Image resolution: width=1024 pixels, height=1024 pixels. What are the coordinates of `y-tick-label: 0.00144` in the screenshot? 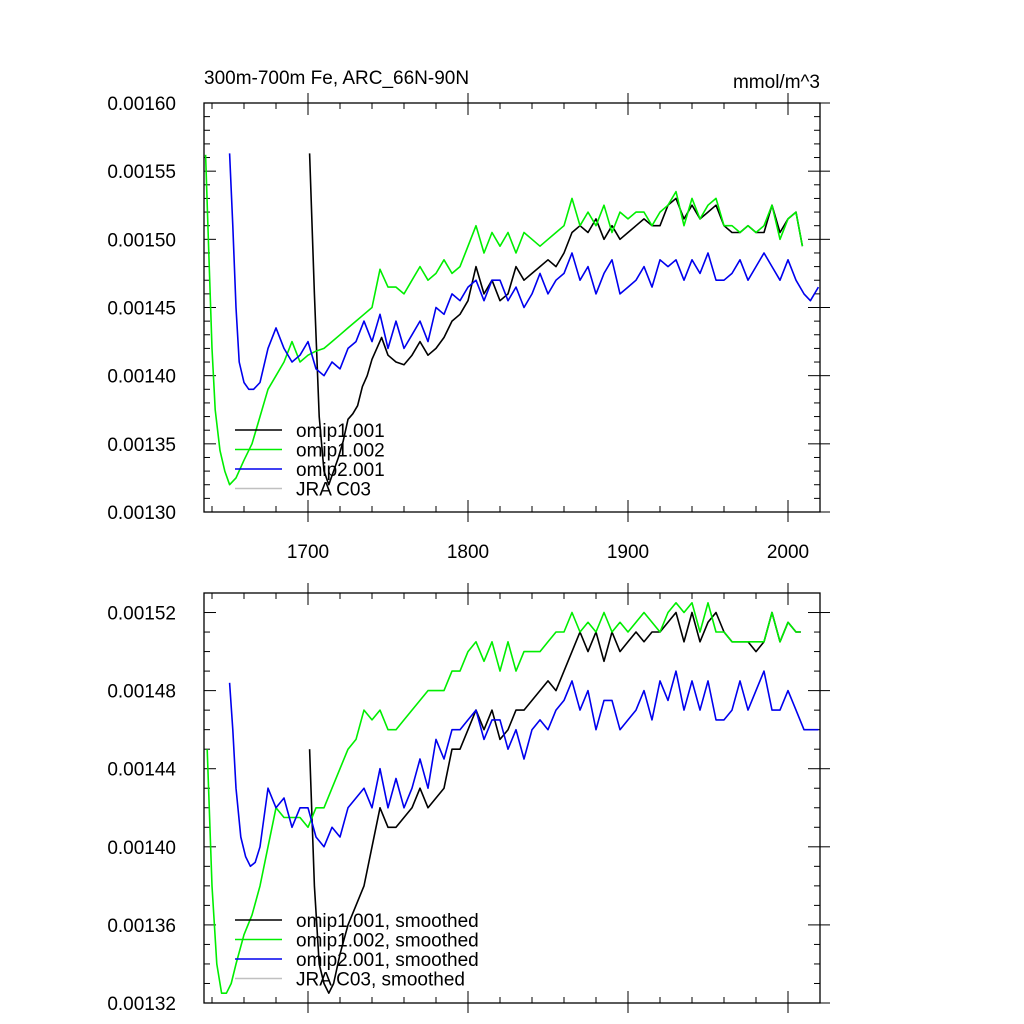 It's located at (141, 770).